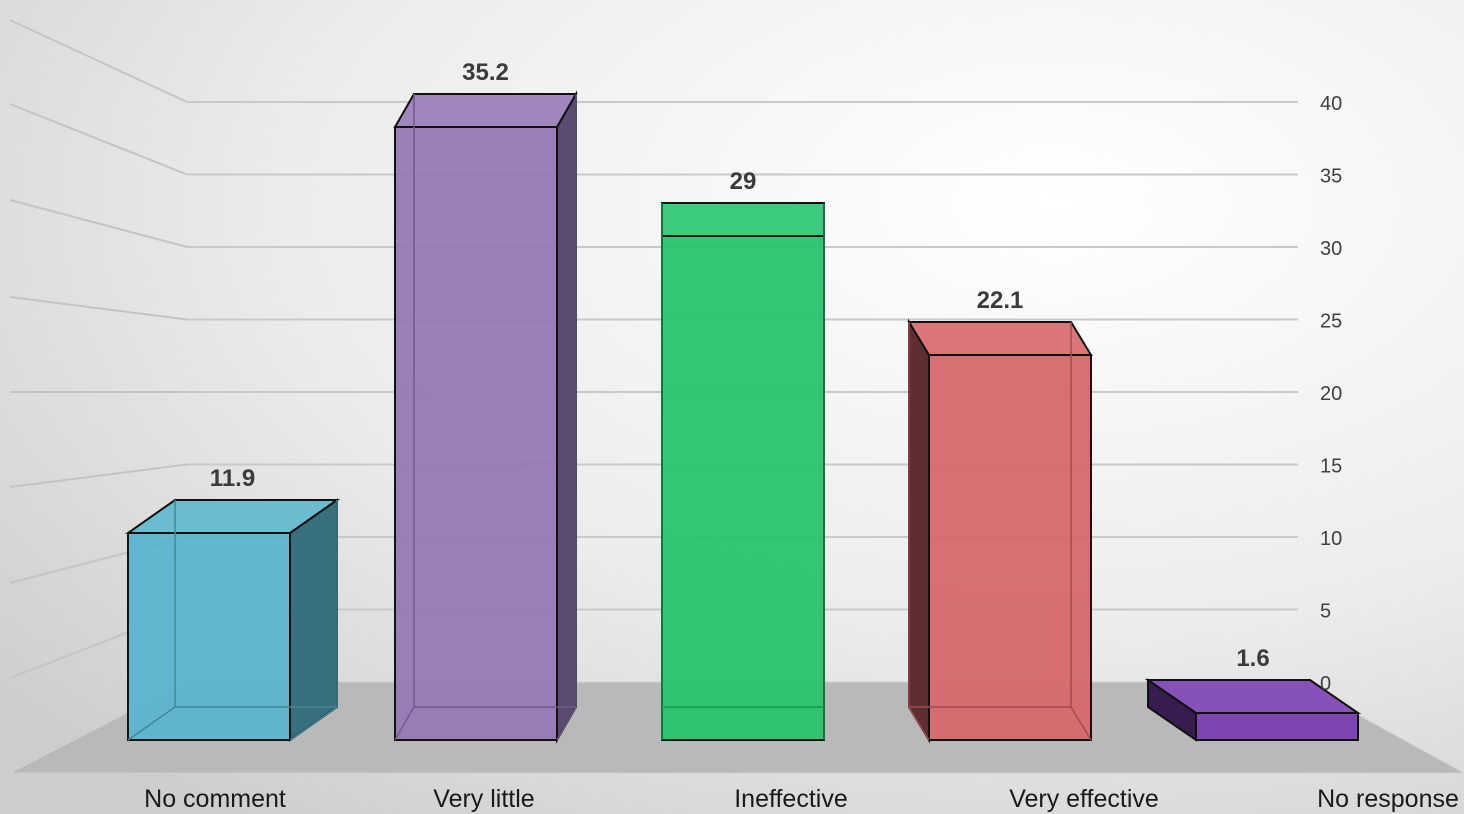 The image size is (1464, 814). I want to click on category-label: No response, so click(1388, 799).